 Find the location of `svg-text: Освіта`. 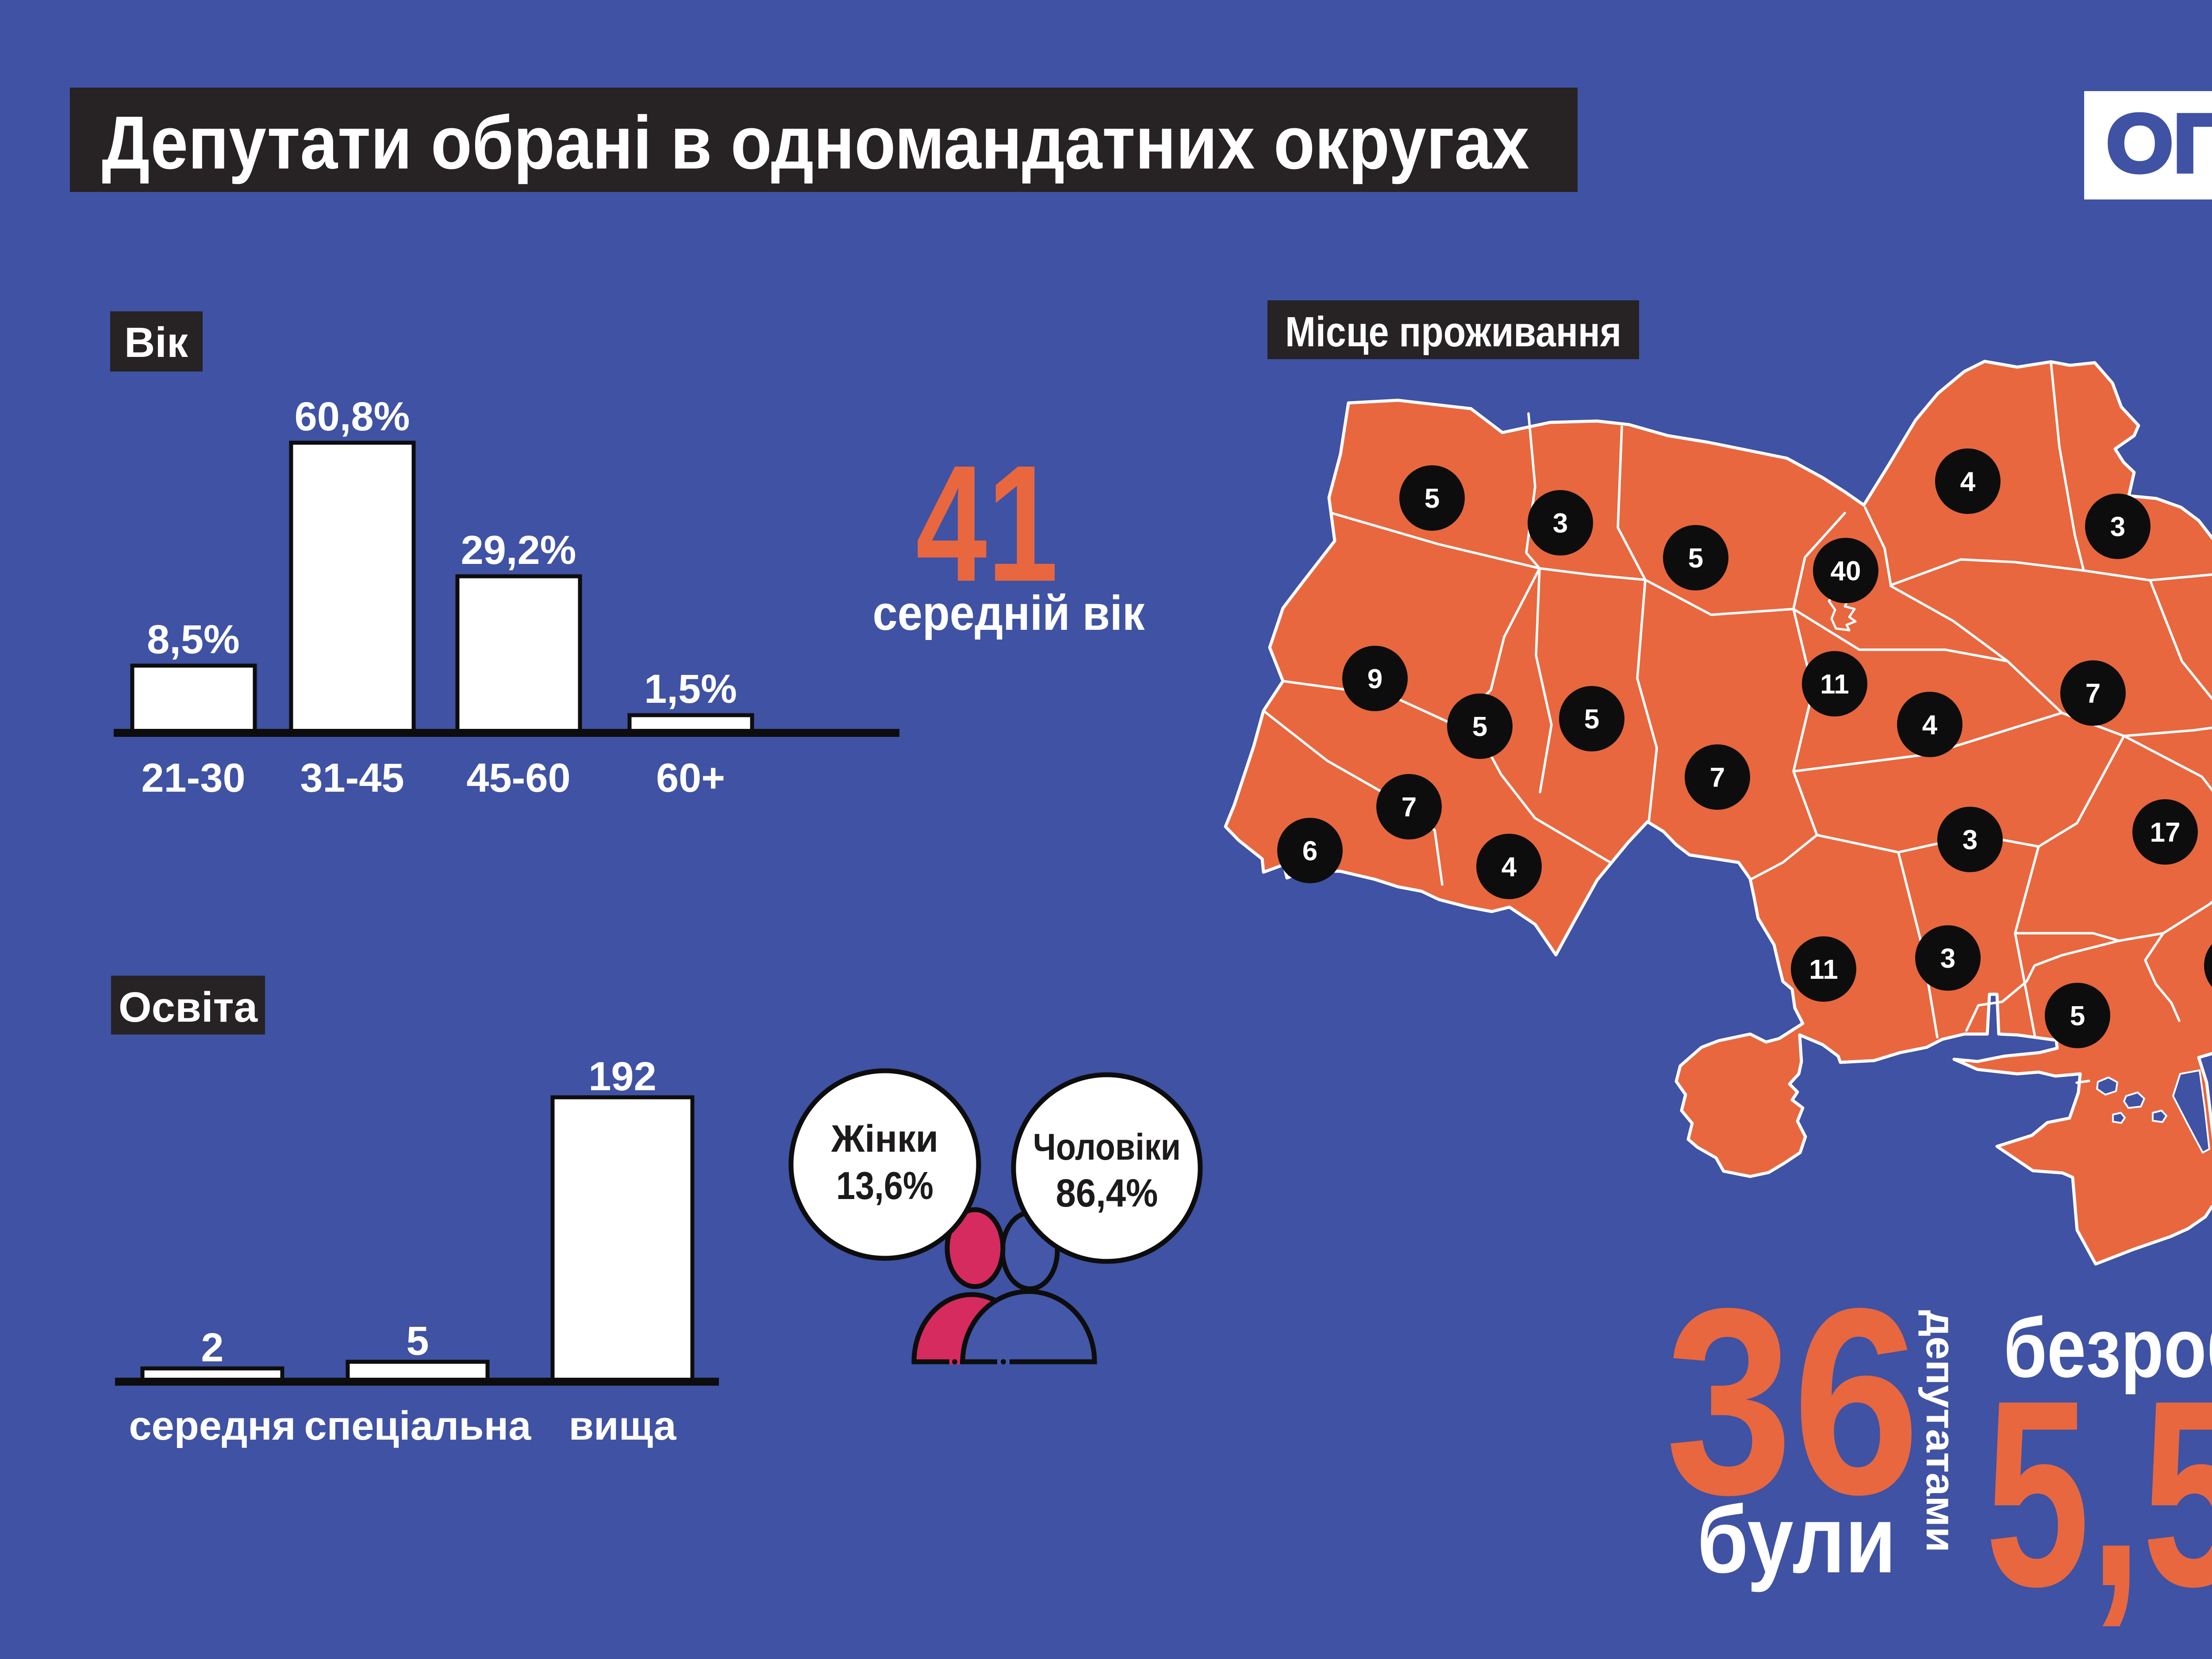

svg-text: Освіта is located at coordinates (188, 1007).